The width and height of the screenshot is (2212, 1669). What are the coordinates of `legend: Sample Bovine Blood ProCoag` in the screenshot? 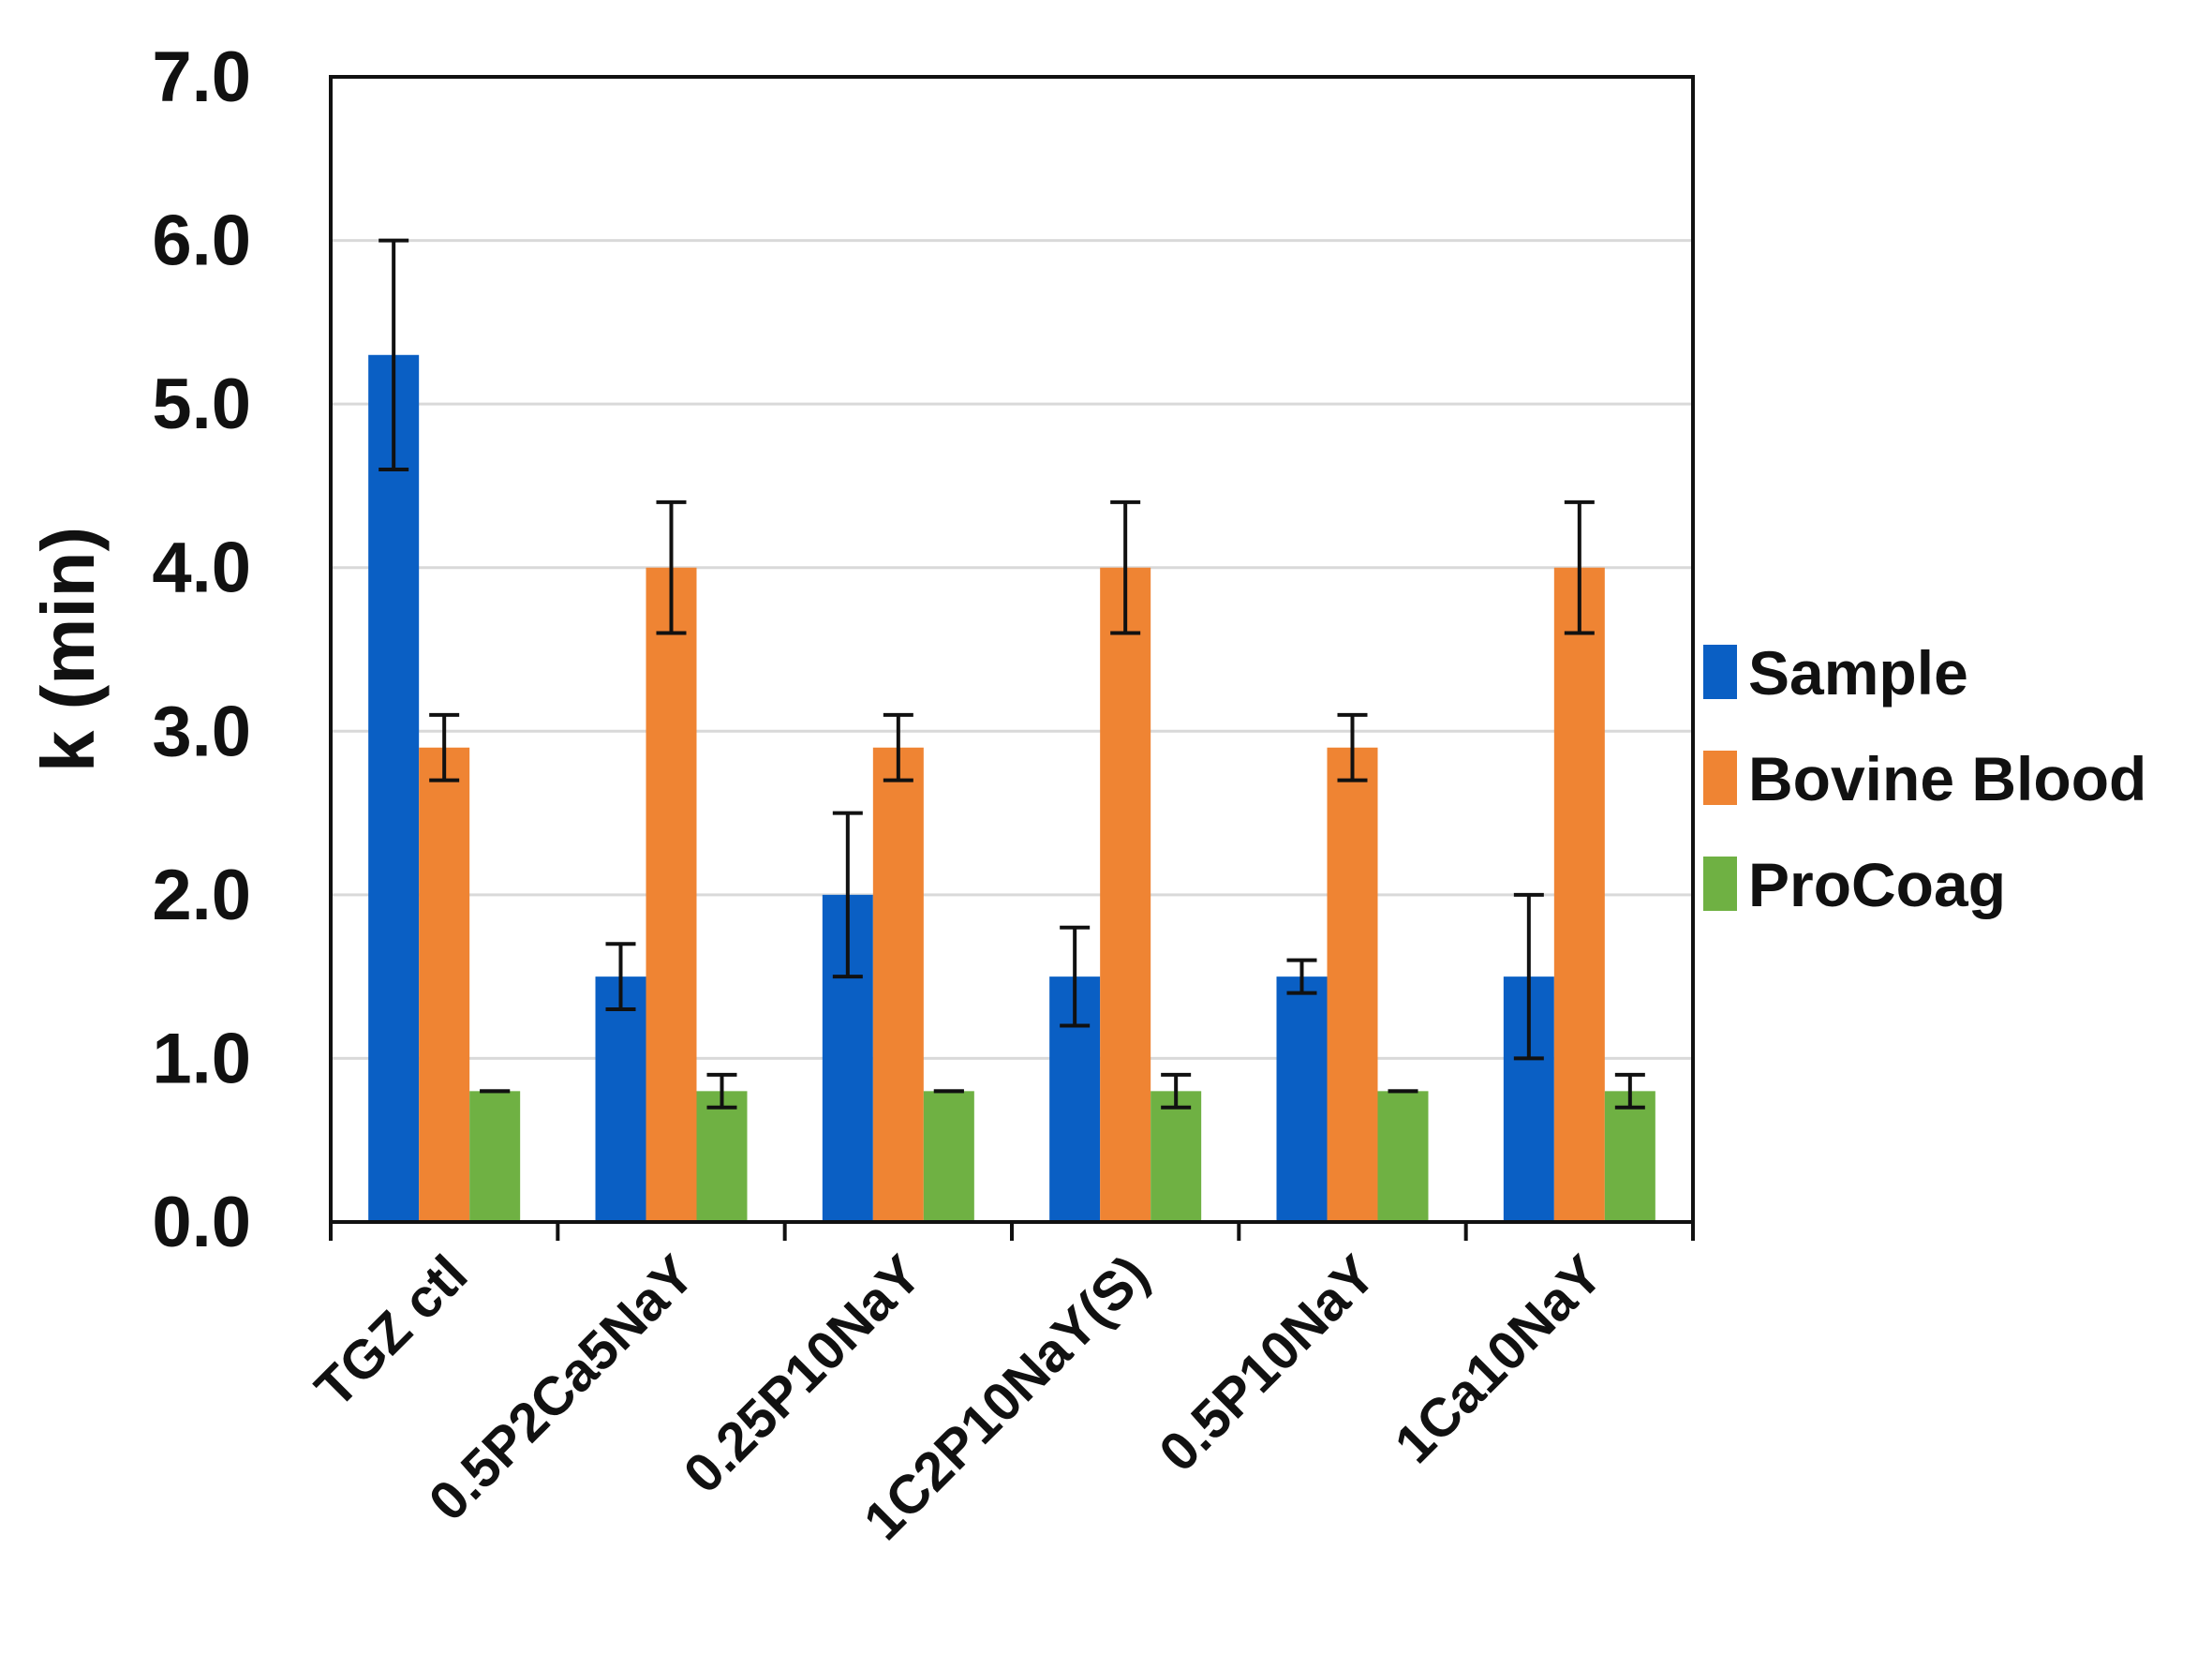 It's located at (1924, 778).